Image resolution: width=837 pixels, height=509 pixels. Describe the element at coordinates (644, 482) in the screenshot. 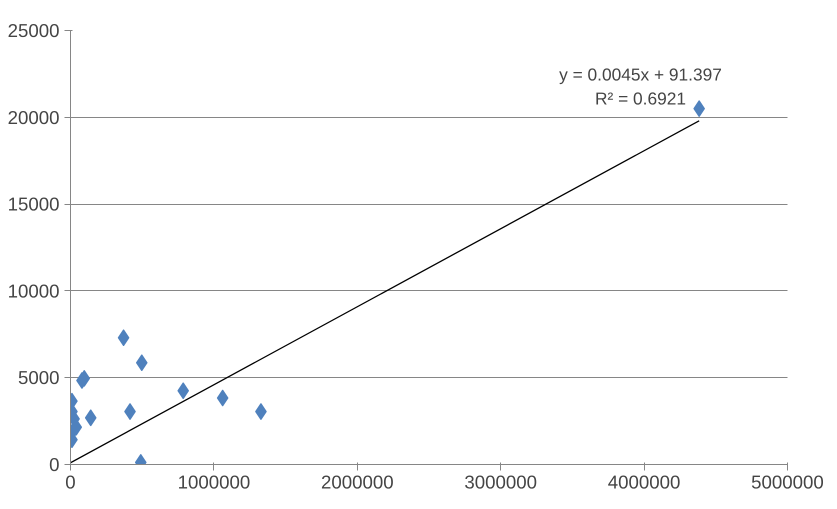

I see `x-tick-label: 4000000` at that location.